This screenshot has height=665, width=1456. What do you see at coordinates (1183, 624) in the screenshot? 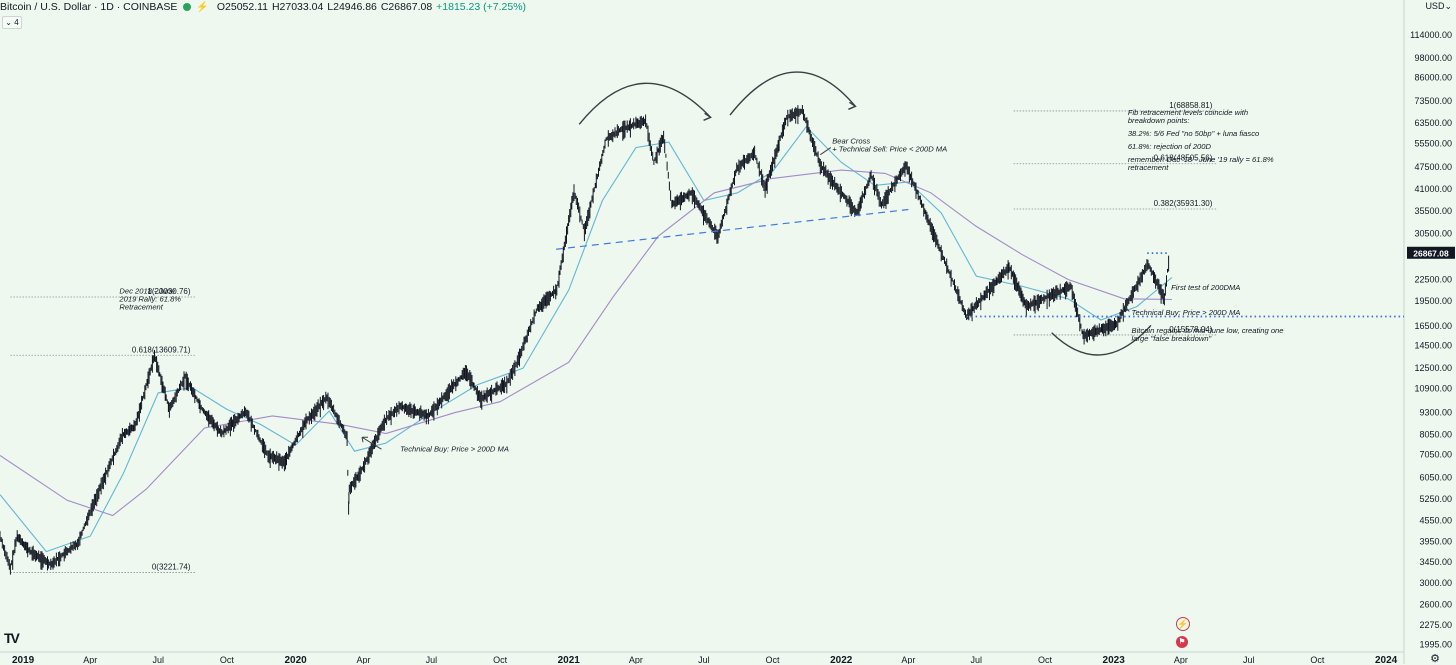
I see `flash-icon: ⚡` at bounding box center [1183, 624].